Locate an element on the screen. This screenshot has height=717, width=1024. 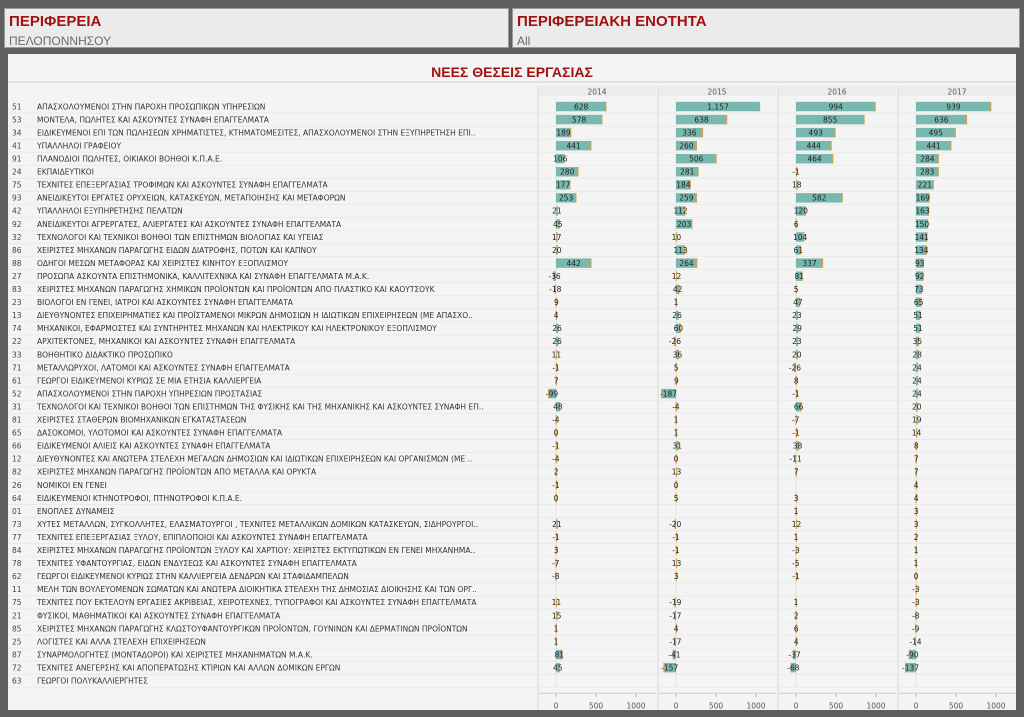
data-label: 939 is located at coordinates (953, 106).